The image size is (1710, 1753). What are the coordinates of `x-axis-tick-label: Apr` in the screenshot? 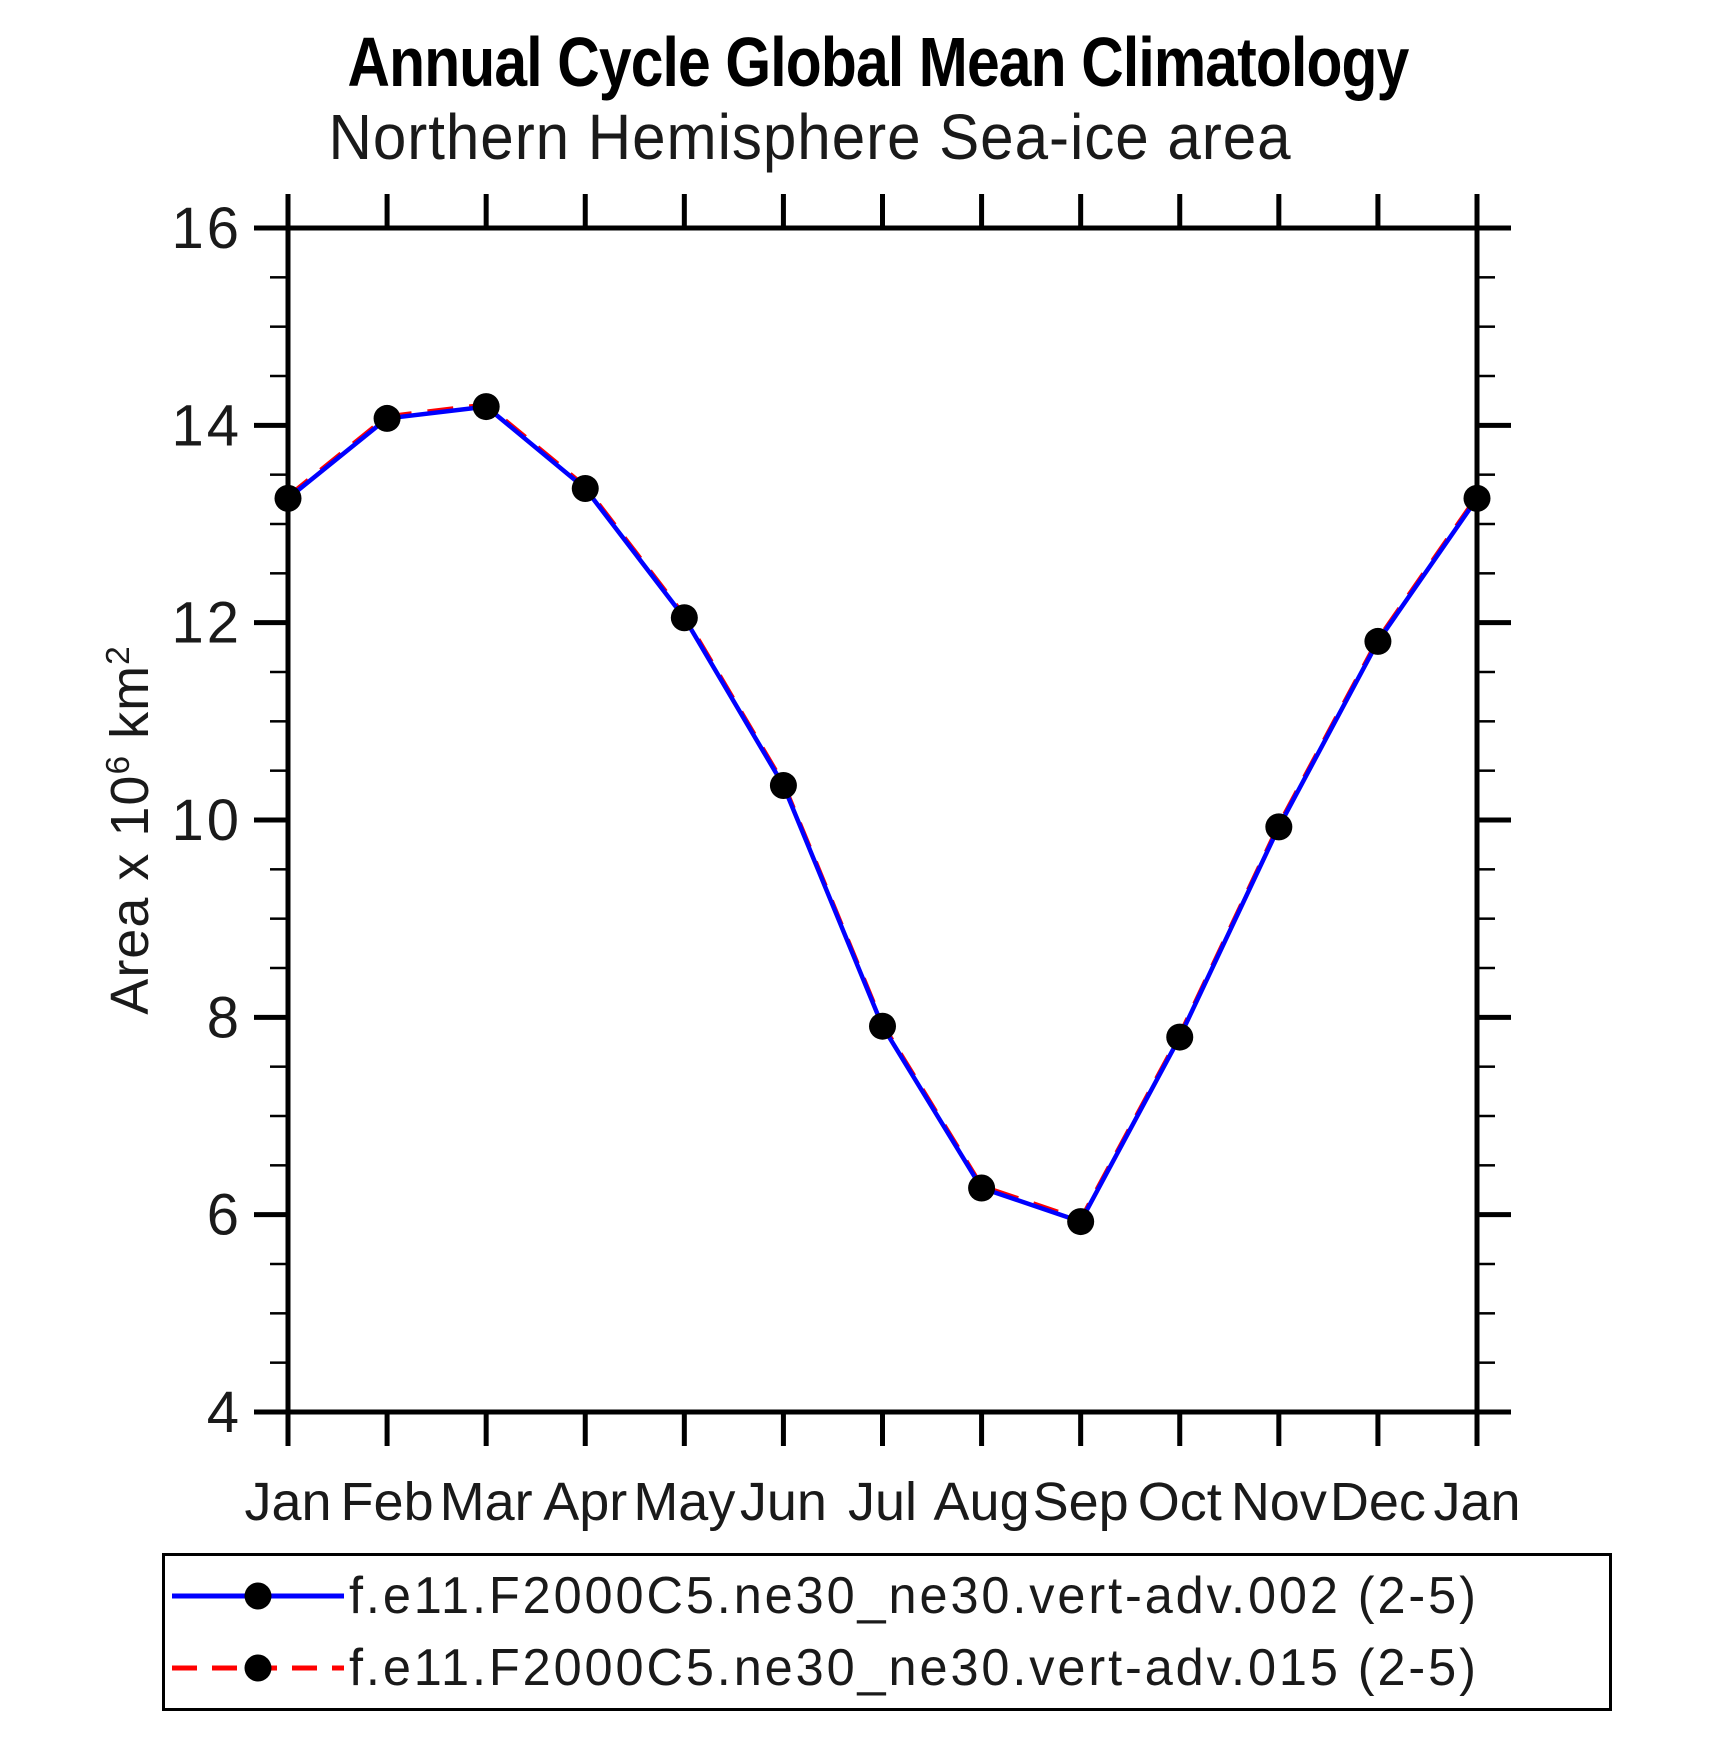 It's located at (585, 1502).